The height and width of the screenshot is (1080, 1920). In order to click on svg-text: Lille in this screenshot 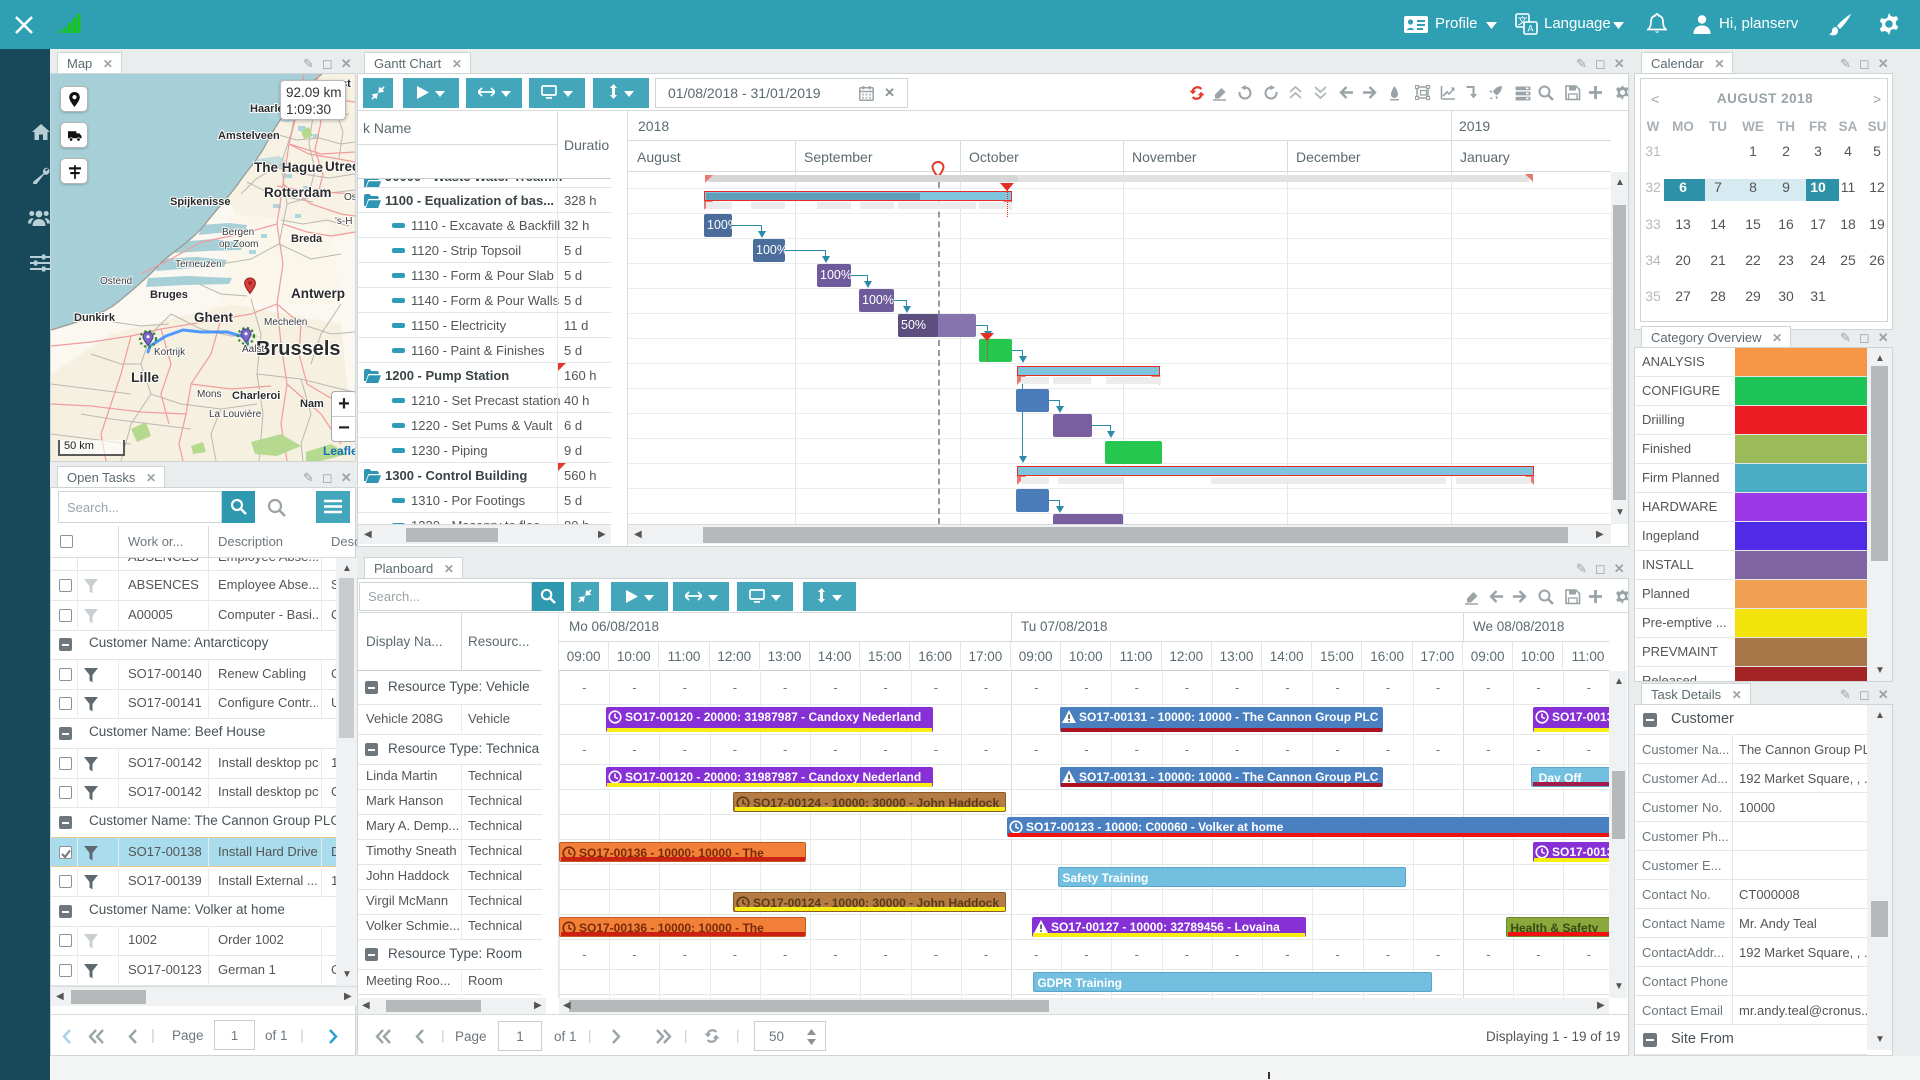, I will do `click(145, 377)`.